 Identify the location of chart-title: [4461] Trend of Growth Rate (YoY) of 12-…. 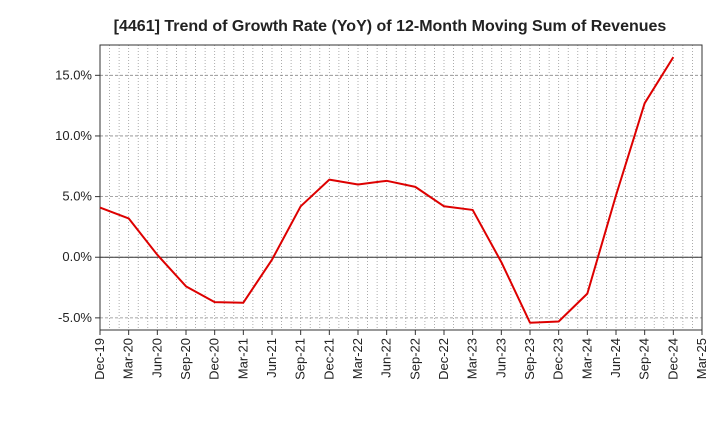
(390, 26).